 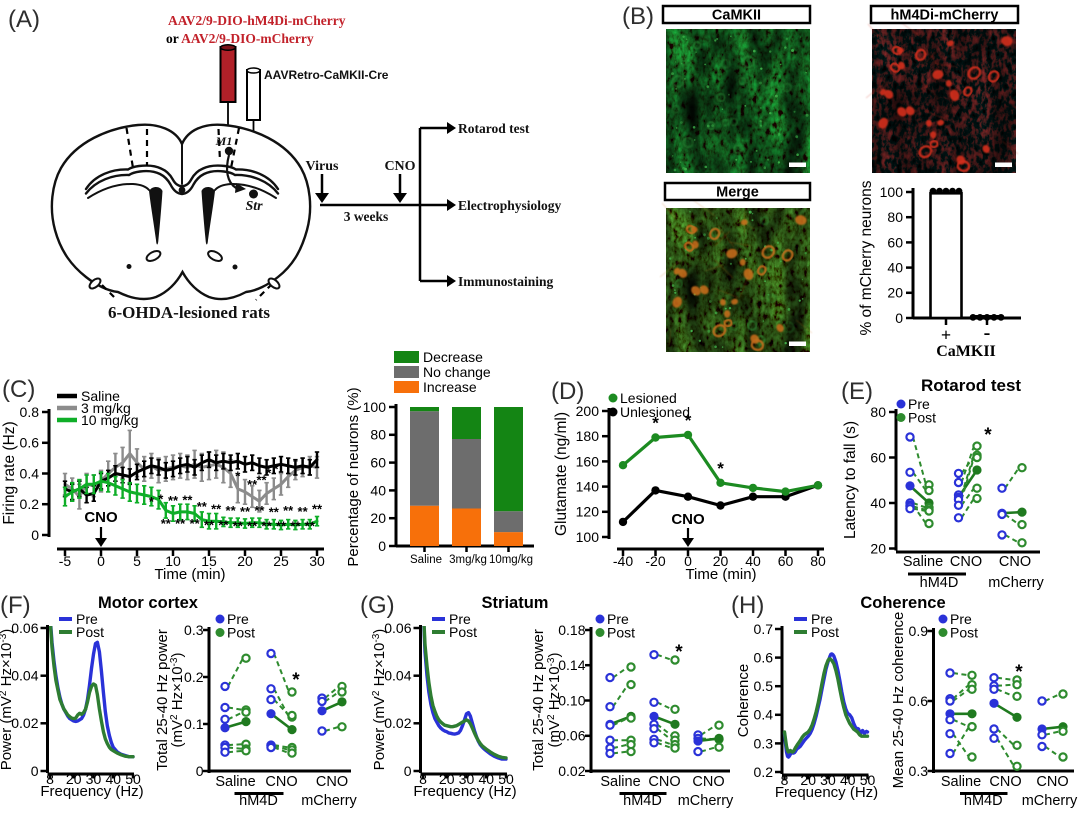 What do you see at coordinates (173, 561) in the screenshot?
I see `svg-text: 10` at bounding box center [173, 561].